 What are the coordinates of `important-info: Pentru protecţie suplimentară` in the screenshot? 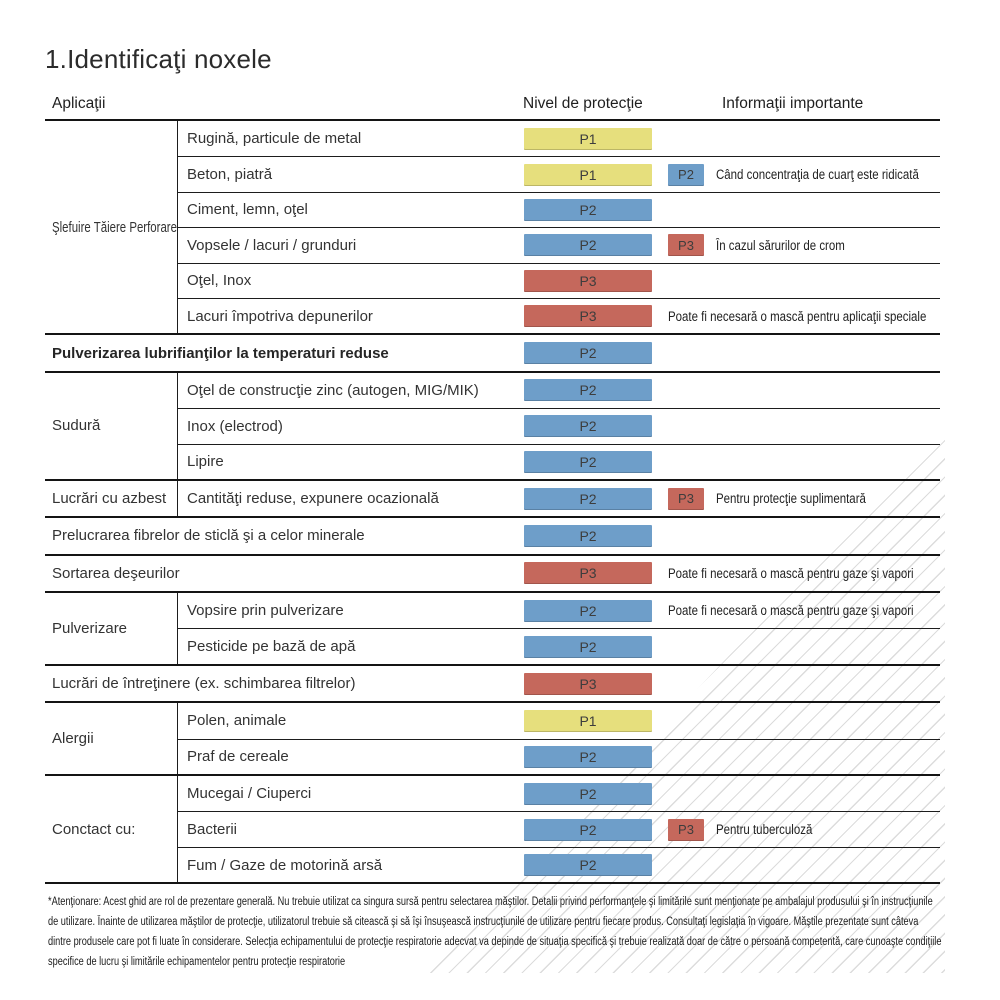 It's located at (791, 499).